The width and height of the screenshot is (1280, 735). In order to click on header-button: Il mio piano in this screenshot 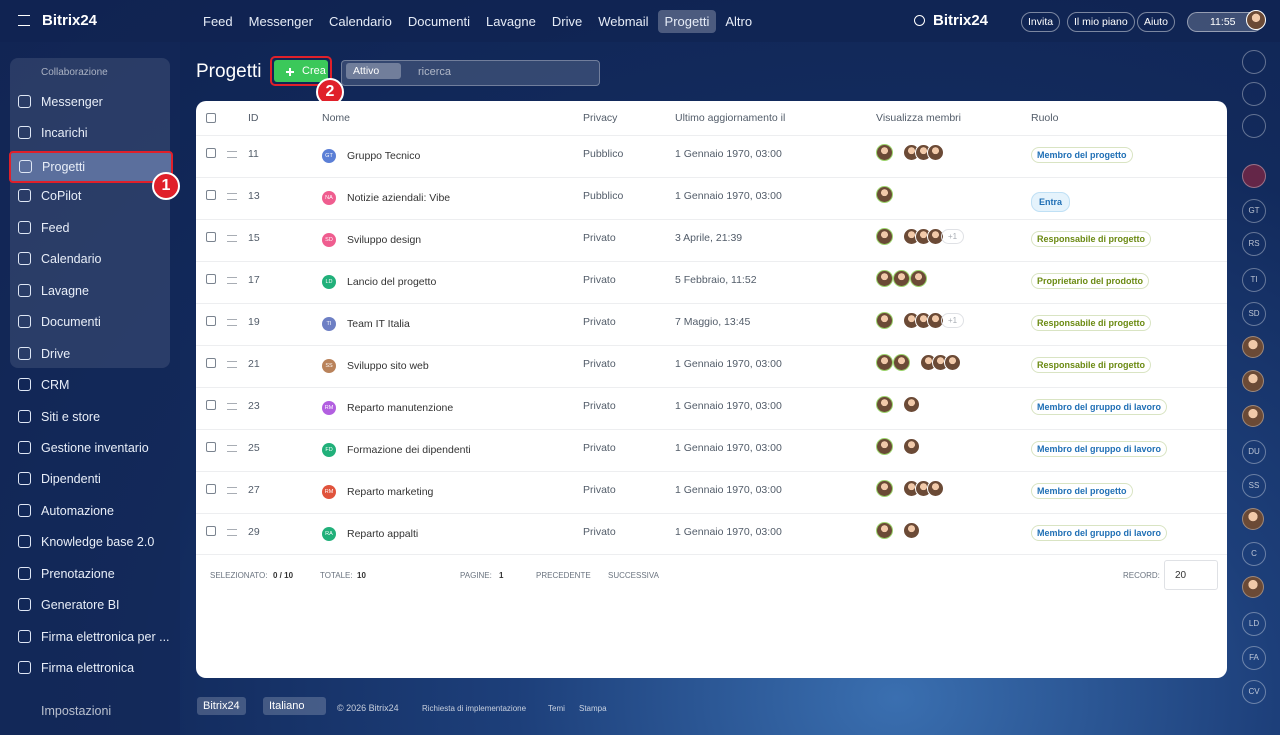, I will do `click(1101, 22)`.